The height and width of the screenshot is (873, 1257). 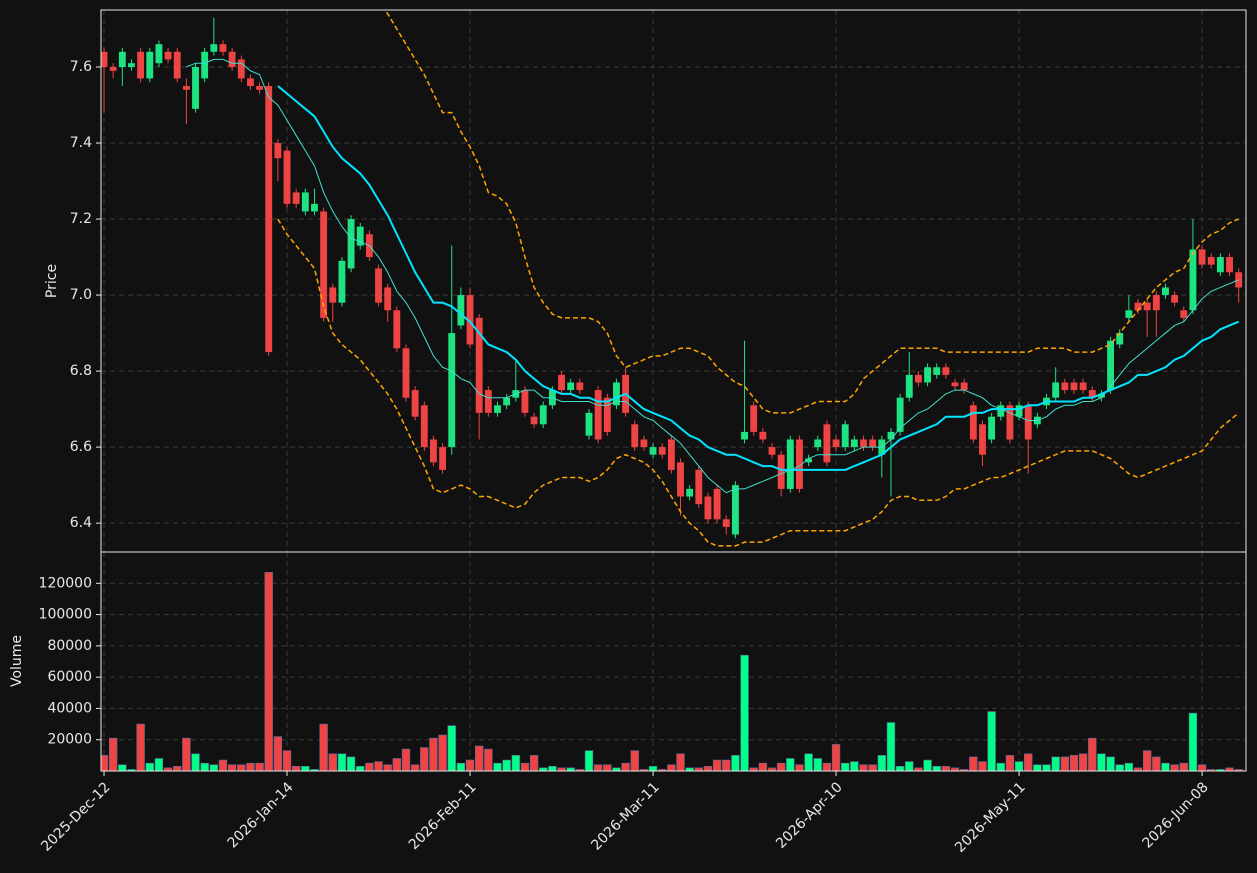 I want to click on y-tick-label: 100000, so click(x=65, y=615).